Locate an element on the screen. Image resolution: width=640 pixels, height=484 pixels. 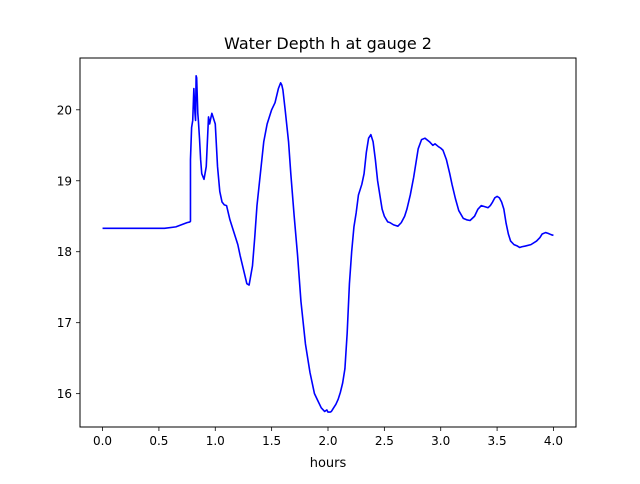
x-tick-label: 1.5 is located at coordinates (271, 441).